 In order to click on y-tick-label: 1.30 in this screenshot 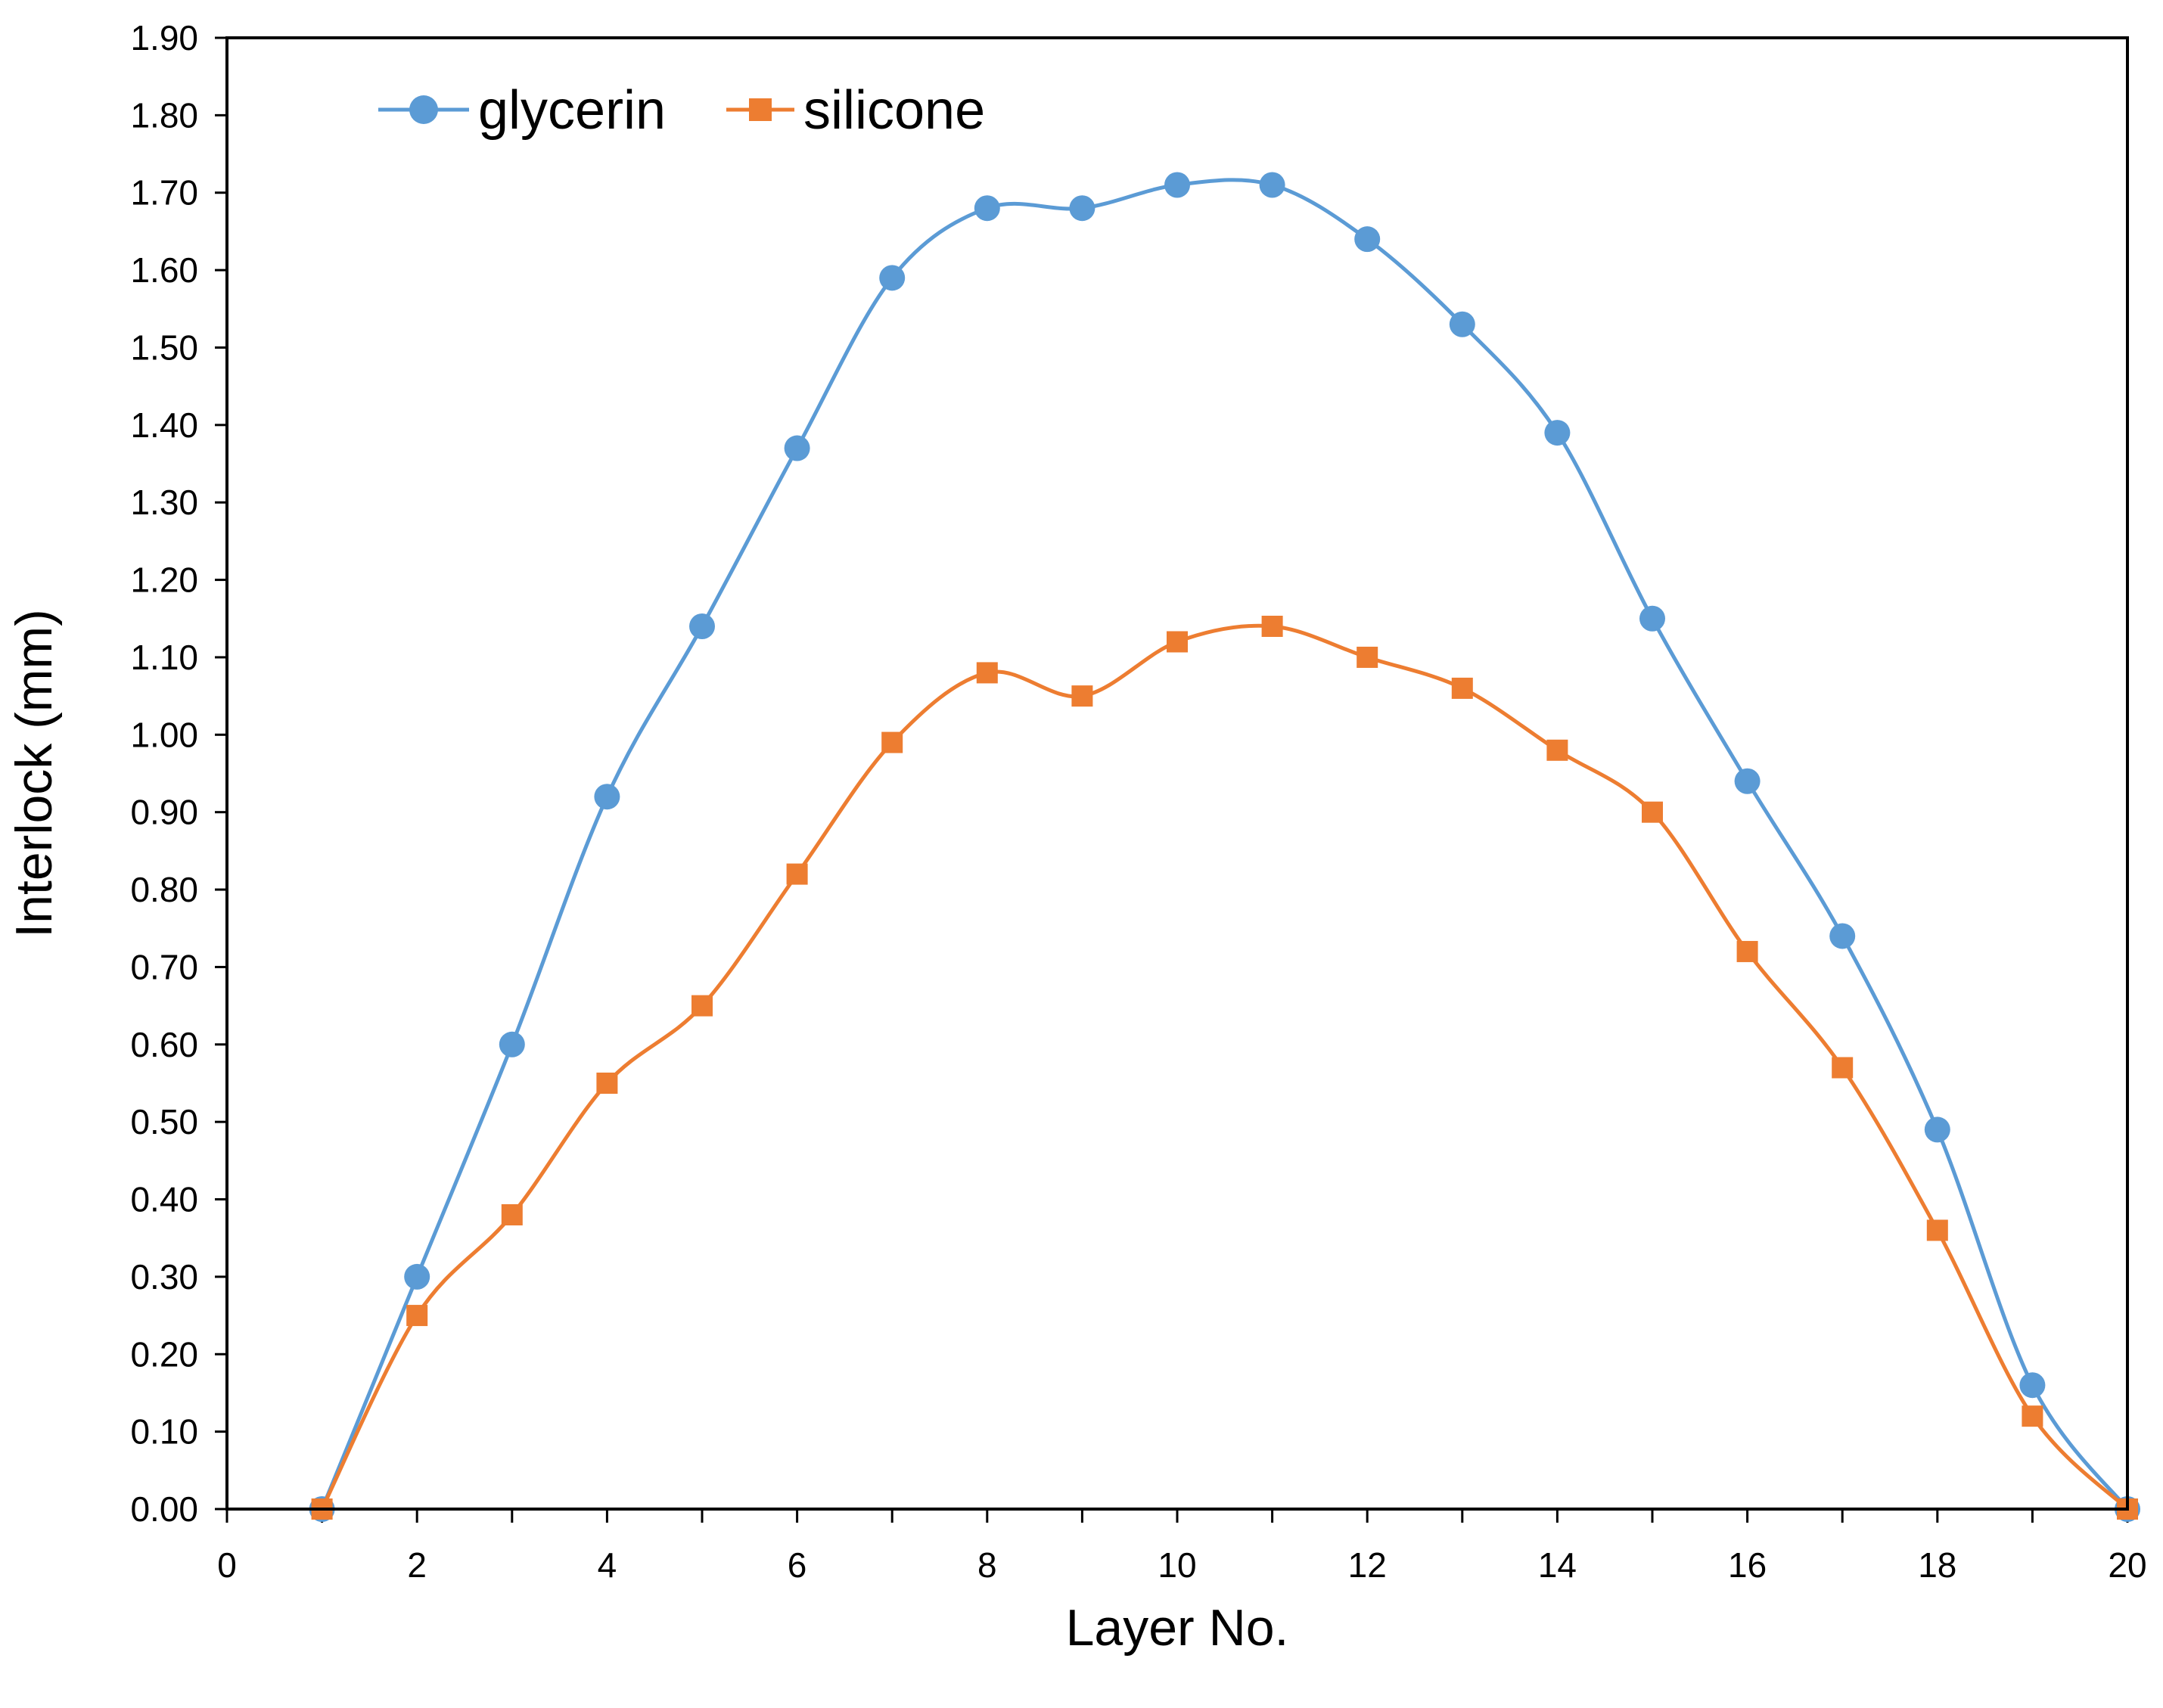, I will do `click(164, 503)`.